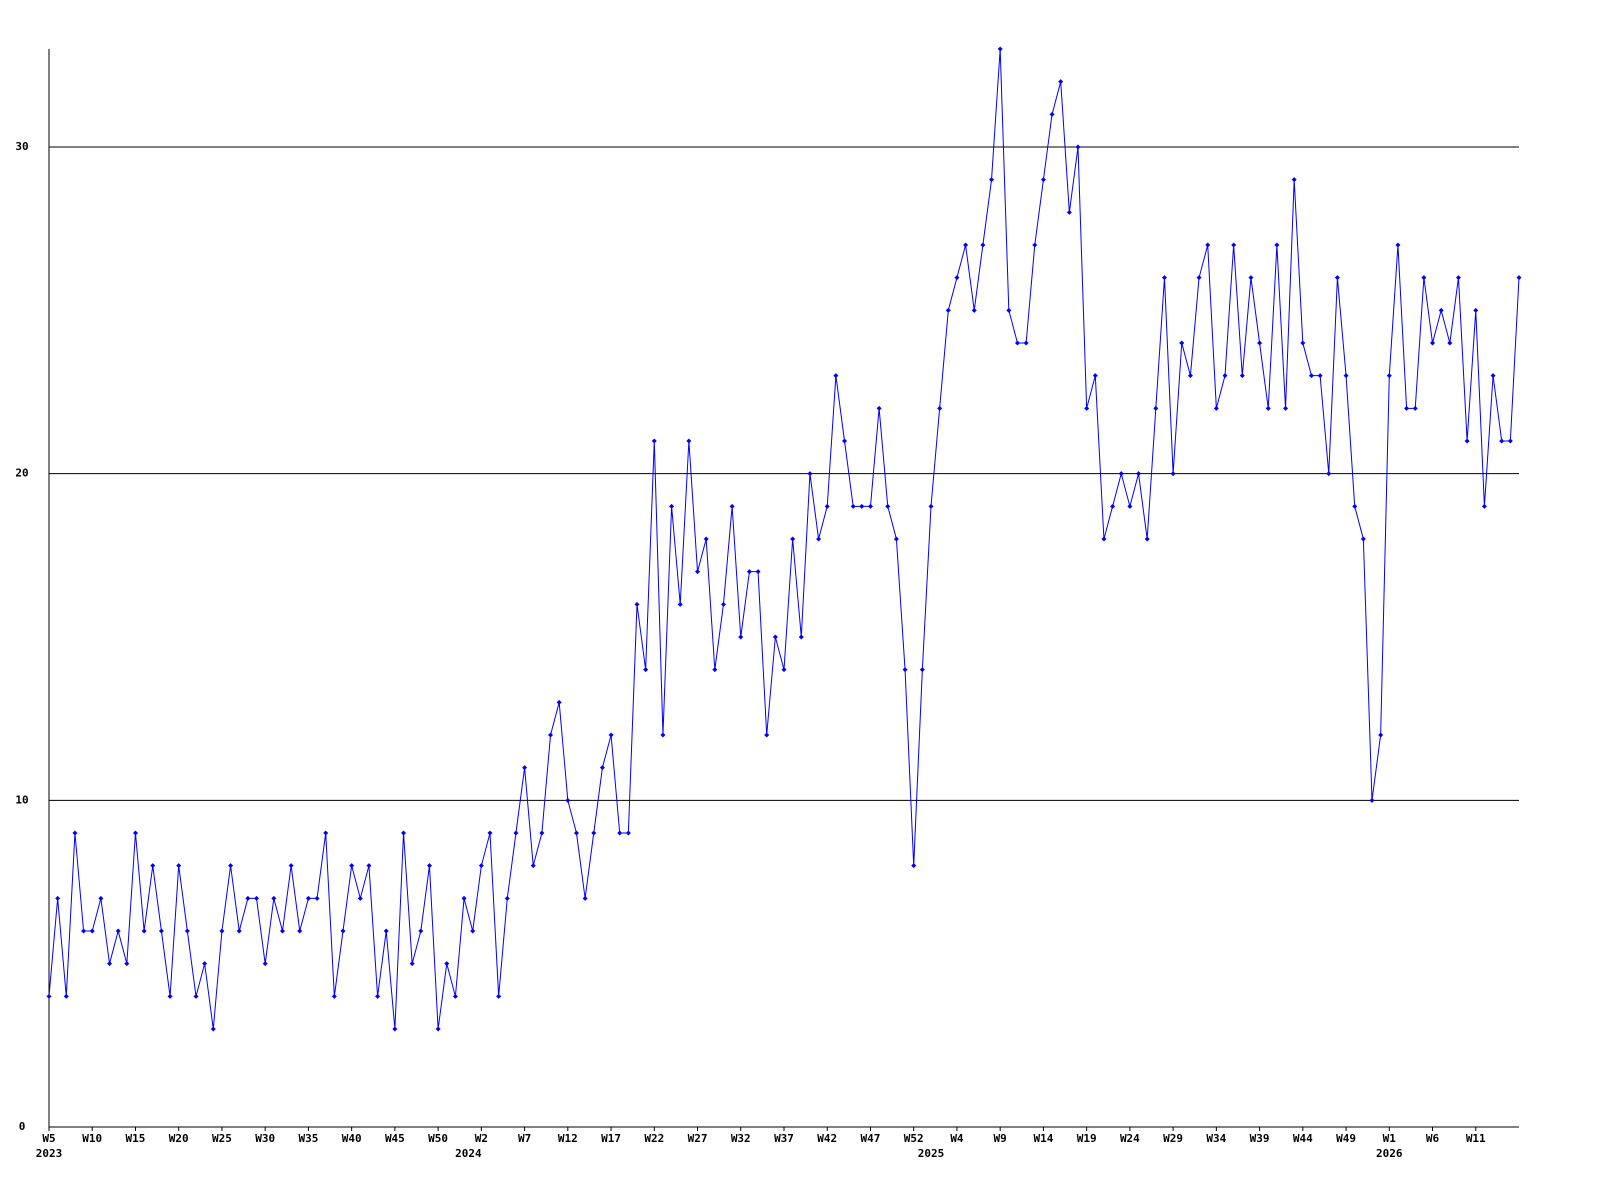 The width and height of the screenshot is (1600, 1204). What do you see at coordinates (1433, 1138) in the screenshot?
I see `x-tick-label: W6` at bounding box center [1433, 1138].